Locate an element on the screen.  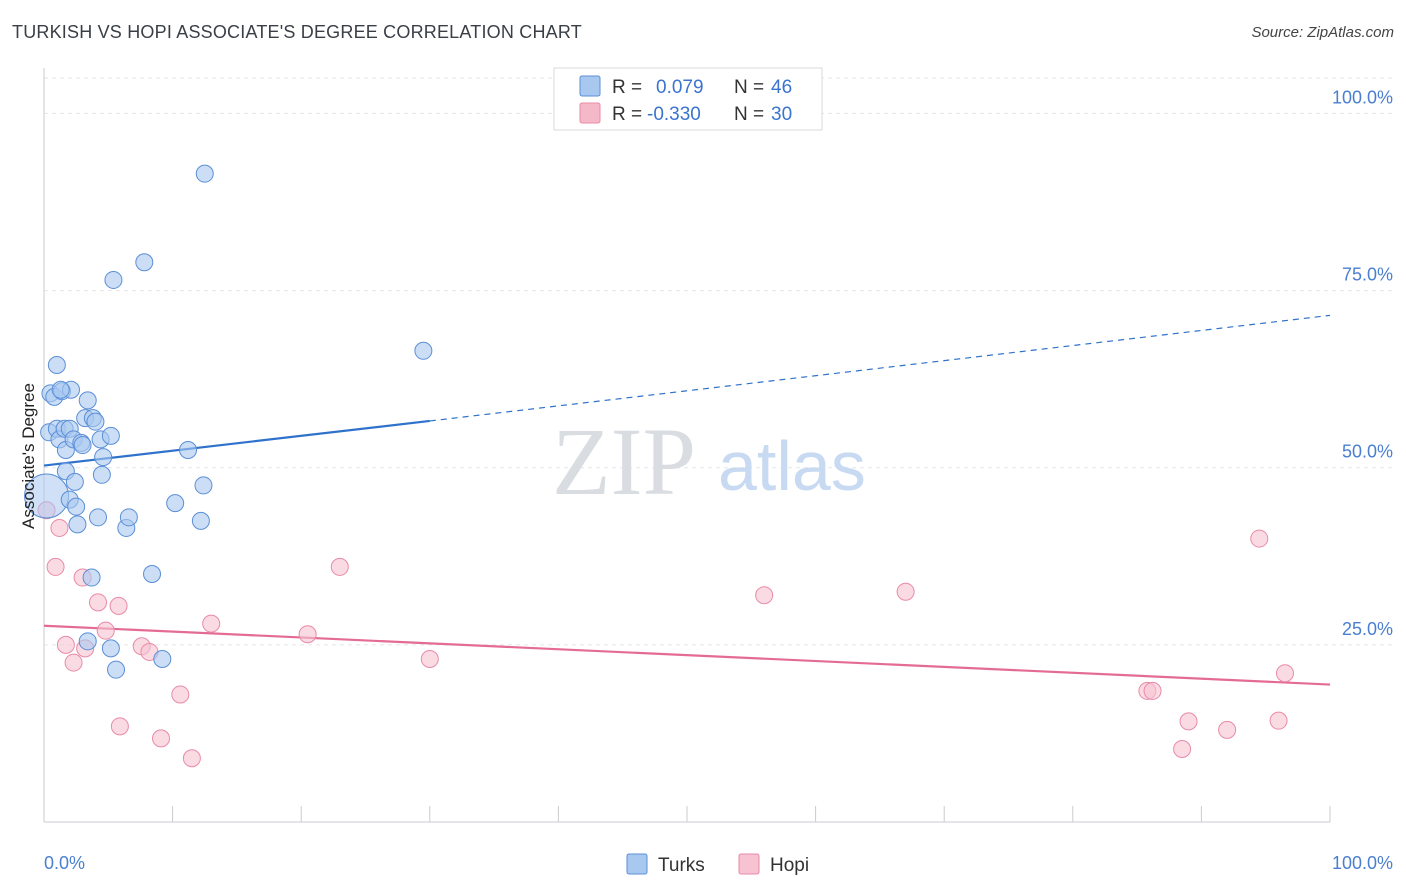
legend-n-label-hopi: N = is located at coordinates (749, 114).